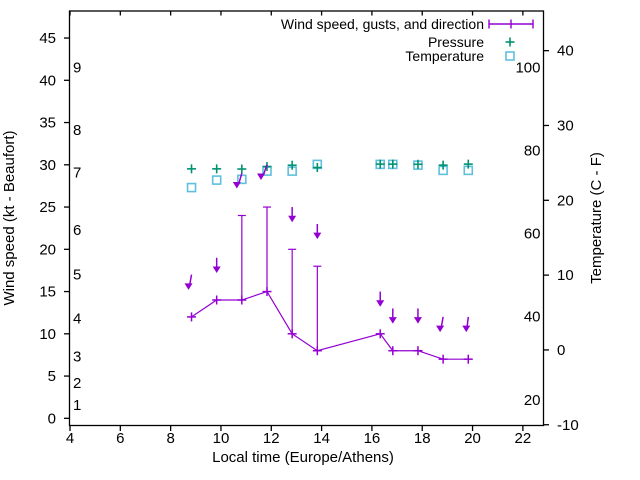 The width and height of the screenshot is (640, 480). What do you see at coordinates (422, 438) in the screenshot?
I see `x-tick-label: 18` at bounding box center [422, 438].